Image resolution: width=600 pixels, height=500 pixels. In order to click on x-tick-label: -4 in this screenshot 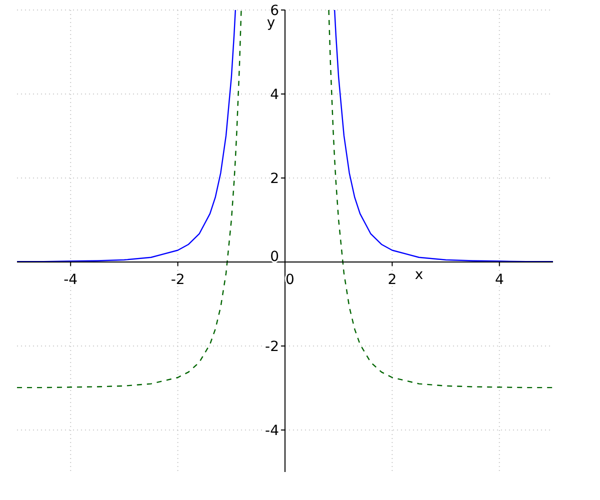, I will do `click(71, 280)`.